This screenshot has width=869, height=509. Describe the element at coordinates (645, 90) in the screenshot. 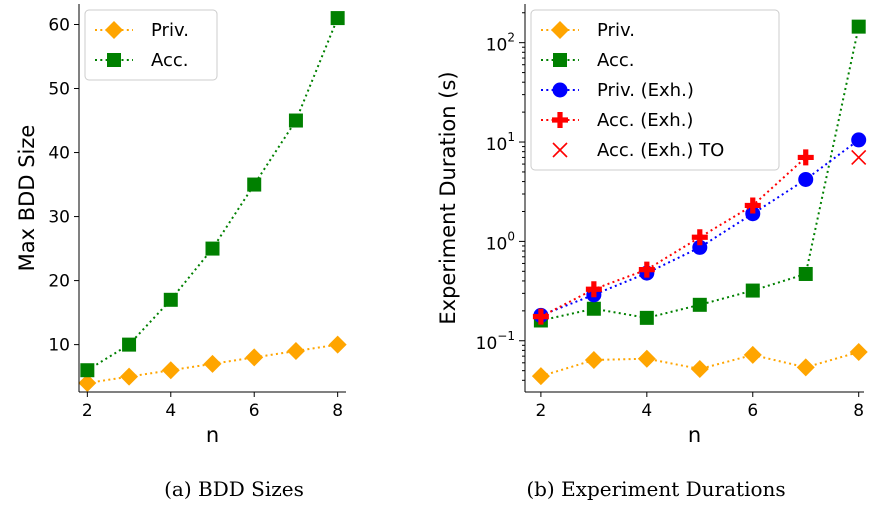

I see `legend-label-priv-exh: Priv. (Exh.)` at that location.